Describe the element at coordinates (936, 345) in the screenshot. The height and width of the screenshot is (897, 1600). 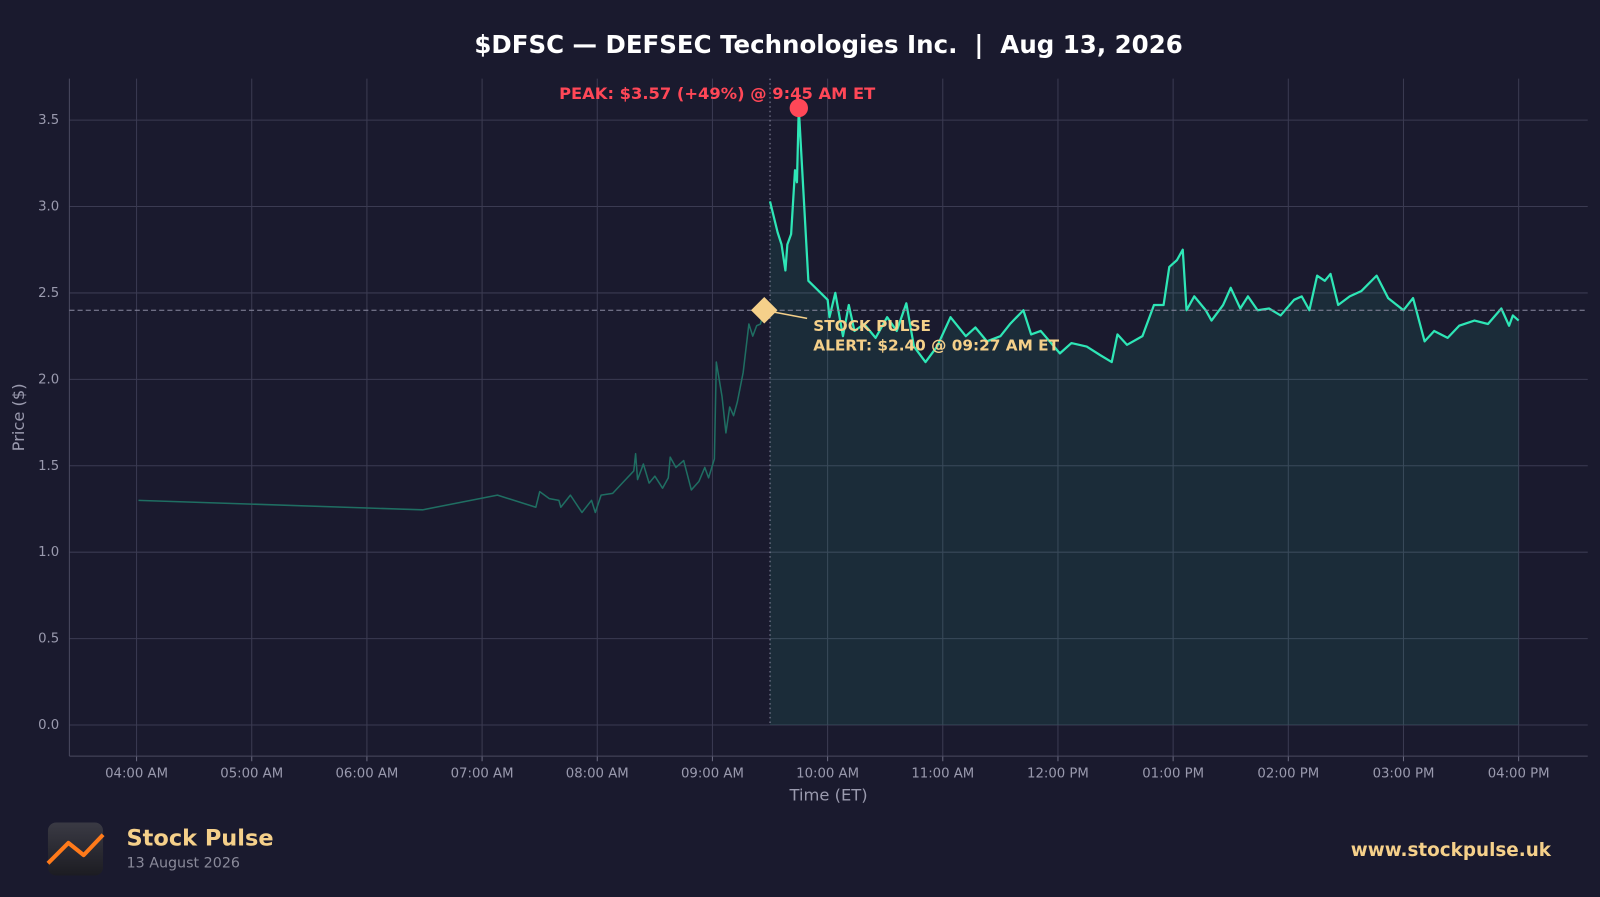
I see `alert-label: ALERT: $2.40 @ 09:27 AM ET` at that location.